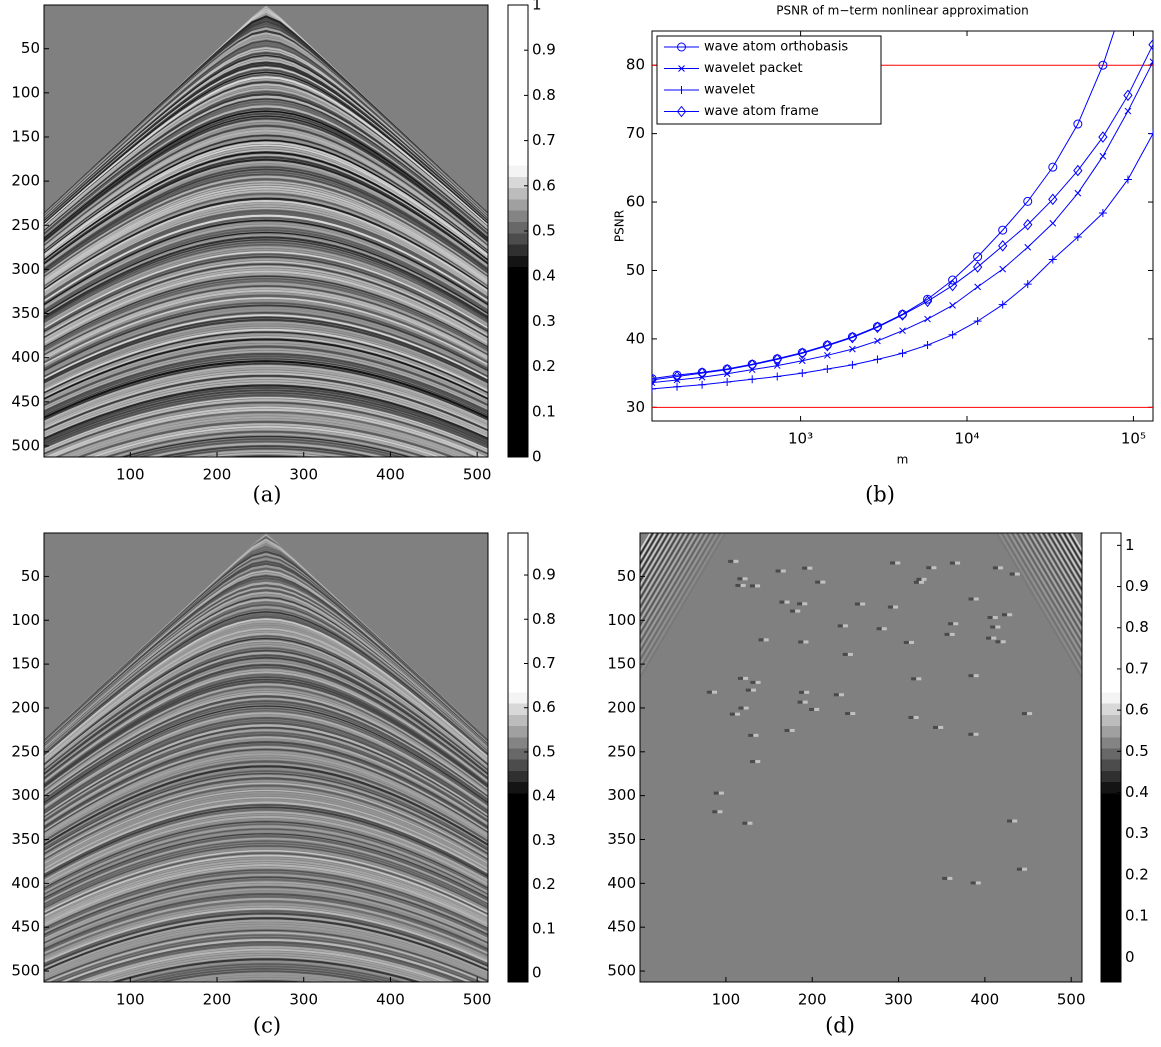 This screenshot has height=1047, width=1161. I want to click on x-tick-label: 100, so click(726, 1000).